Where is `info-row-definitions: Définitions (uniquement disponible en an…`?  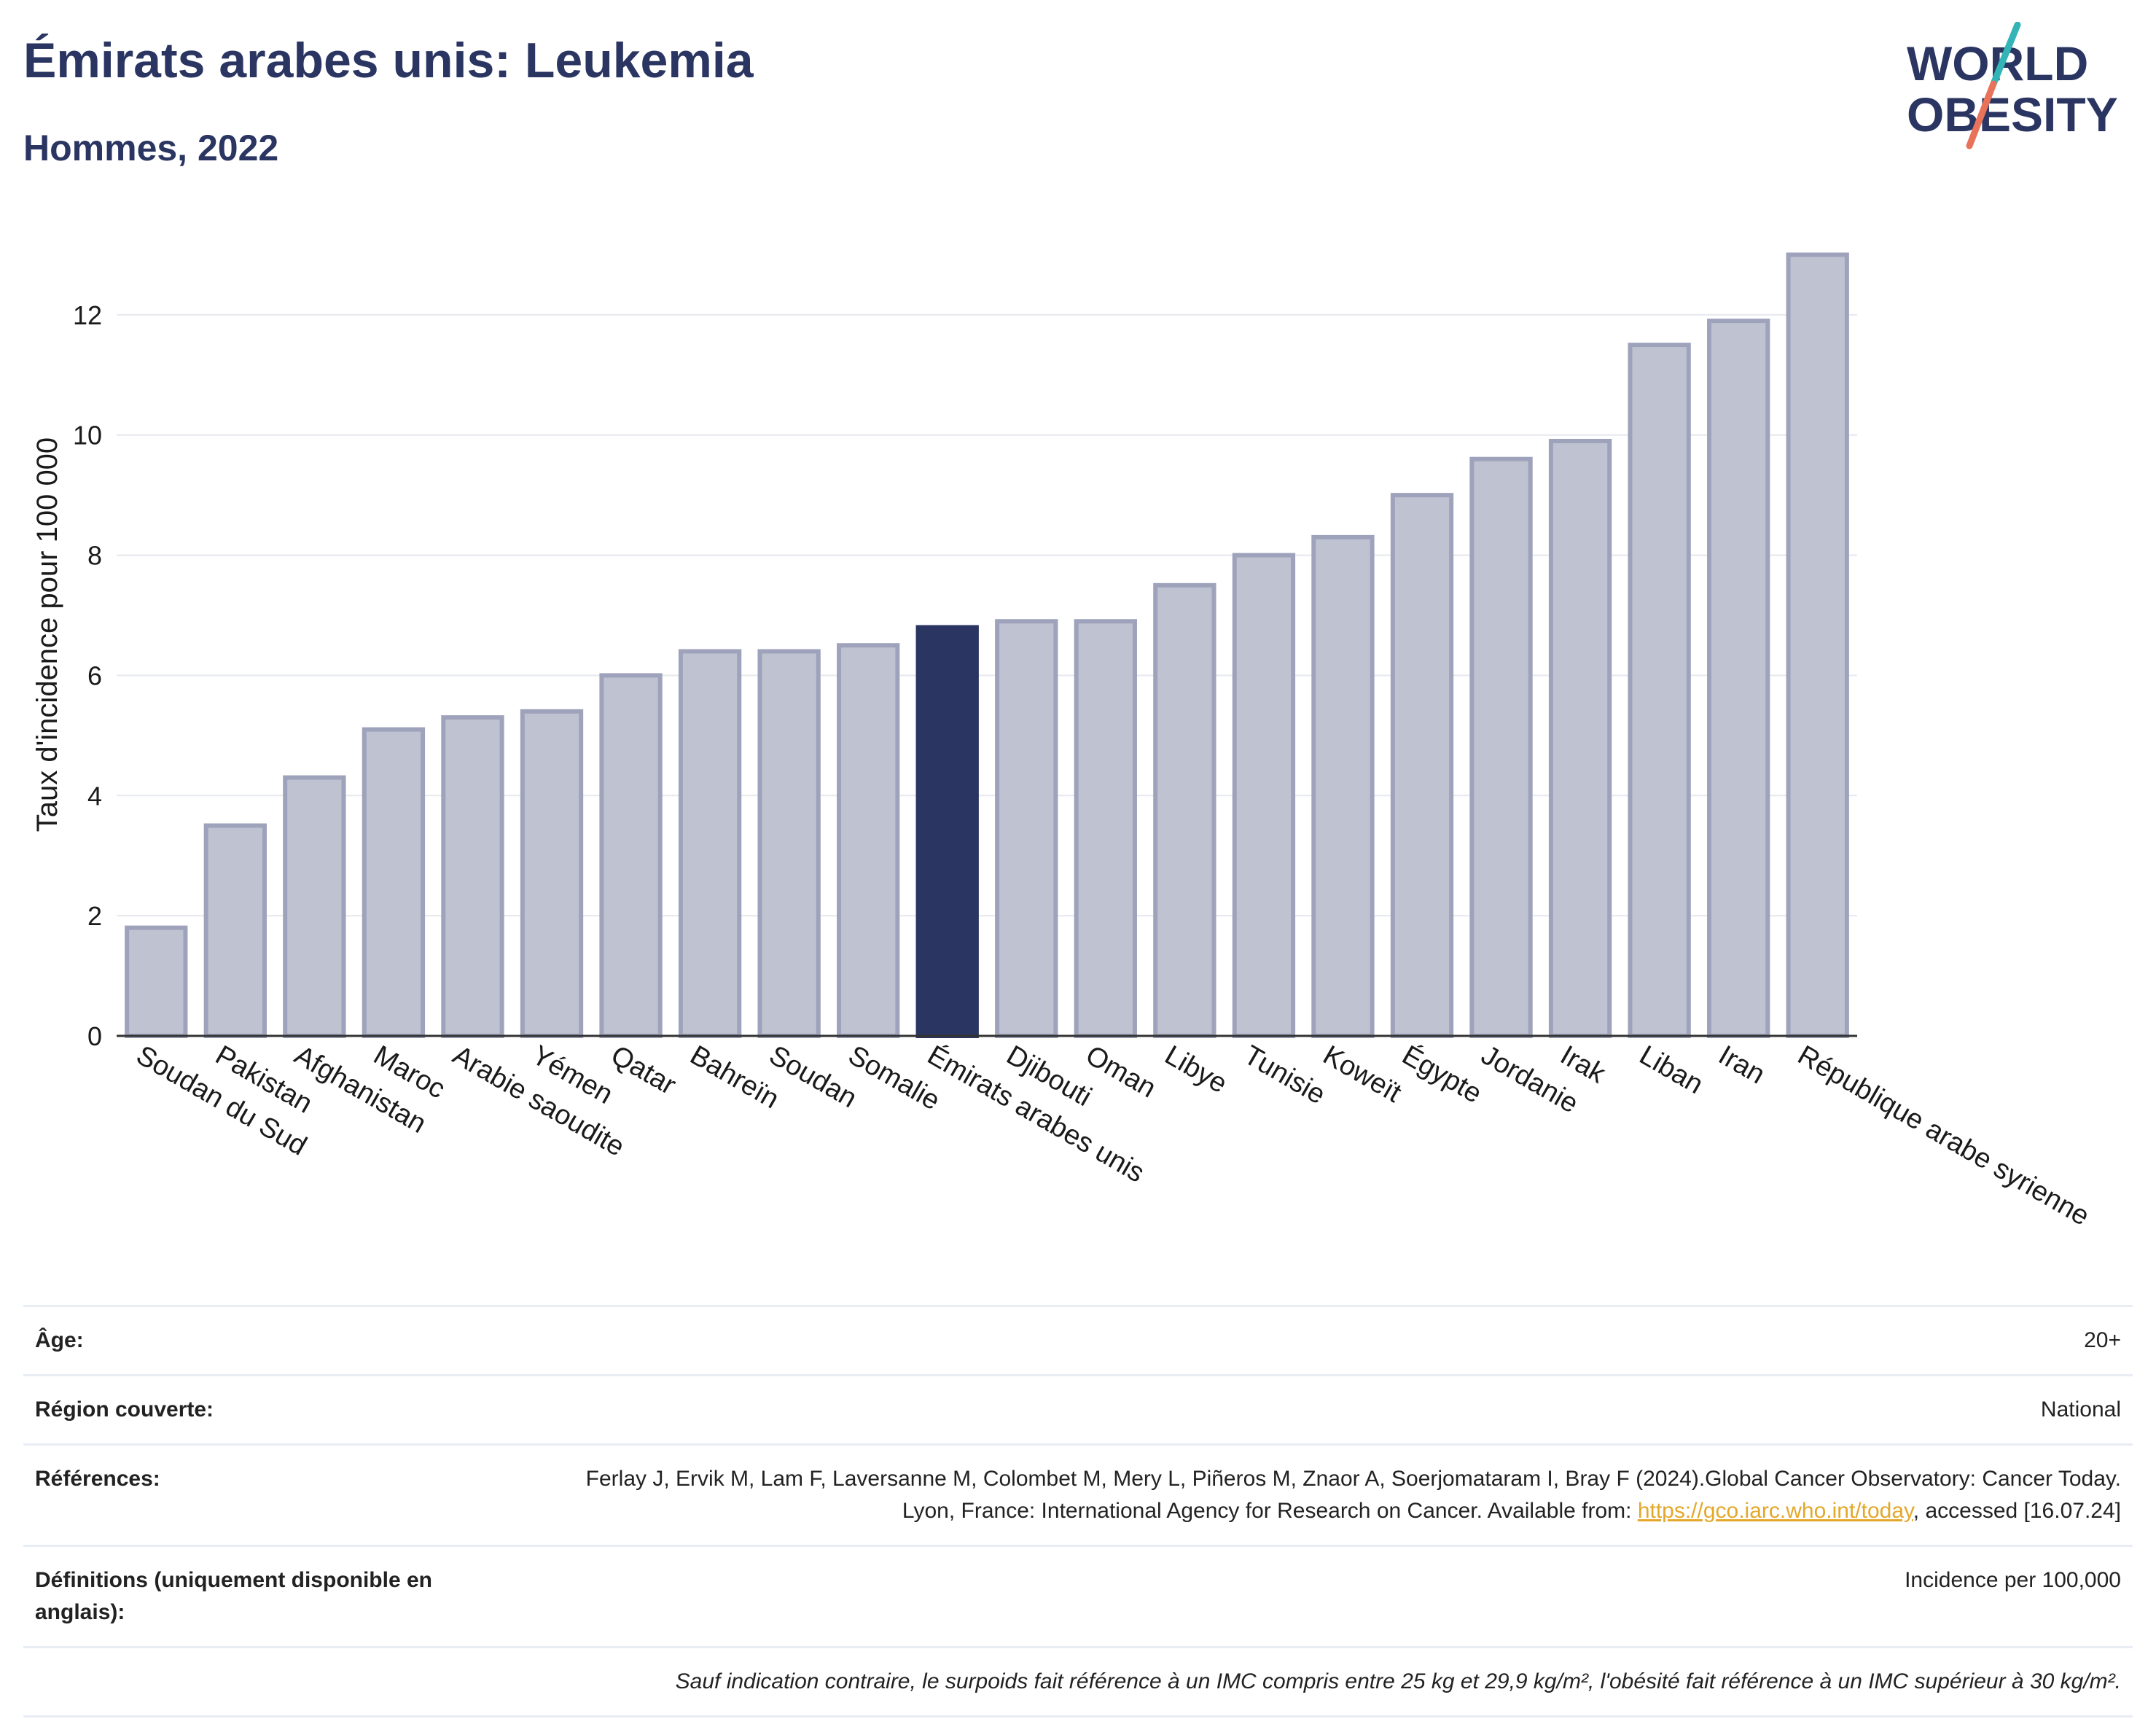 info-row-definitions: Définitions (uniquement disponible en an… is located at coordinates (1078, 1596).